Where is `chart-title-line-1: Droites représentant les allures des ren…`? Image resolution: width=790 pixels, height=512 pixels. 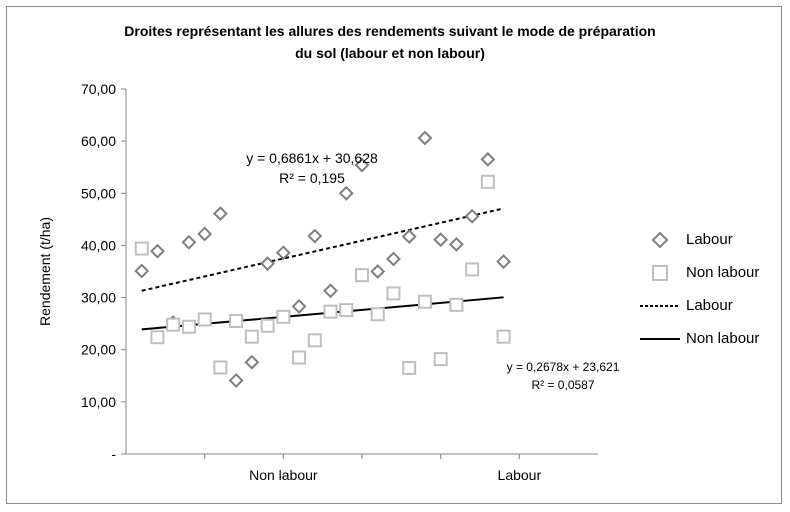
chart-title-line-1: Droites représentant les allures des ren… is located at coordinates (390, 31).